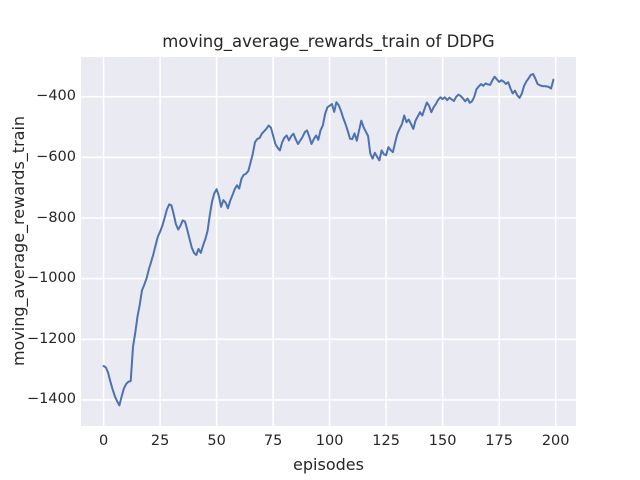 This screenshot has height=480, width=640. I want to click on x-tick-label: 50, so click(216, 441).